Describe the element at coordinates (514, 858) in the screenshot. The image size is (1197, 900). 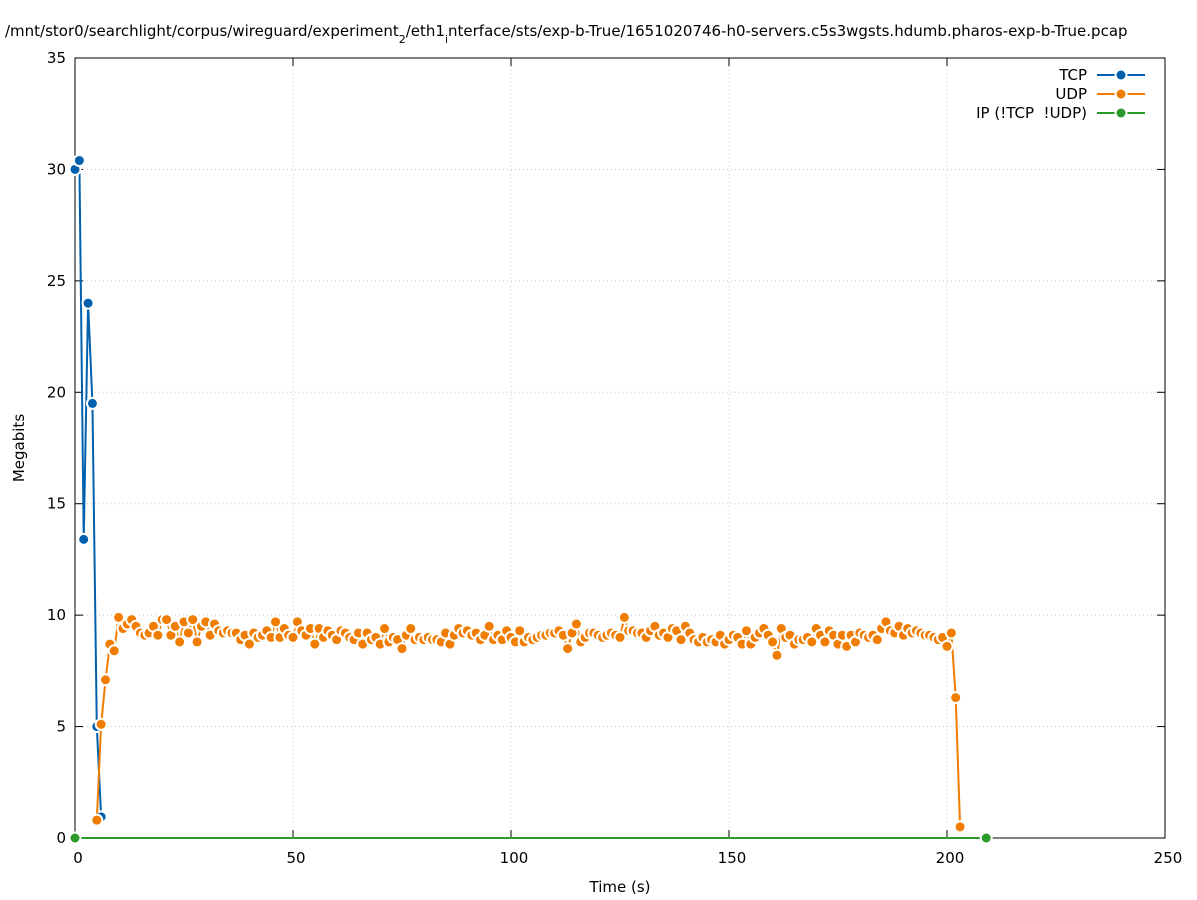
I see `x-tick-label: 100` at that location.